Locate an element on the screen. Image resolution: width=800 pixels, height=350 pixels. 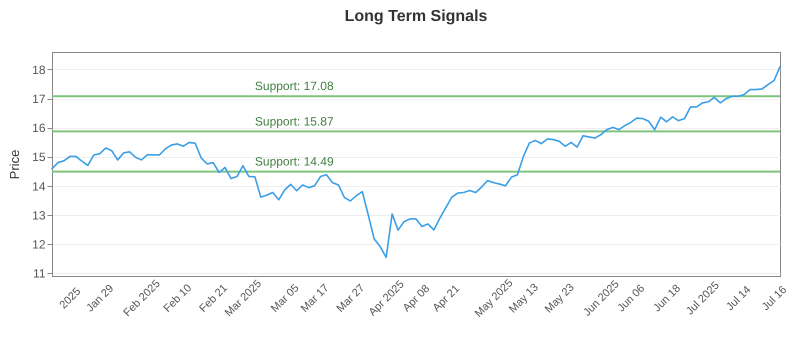
x-tick-label: Jun 18 is located at coordinates (667, 298).